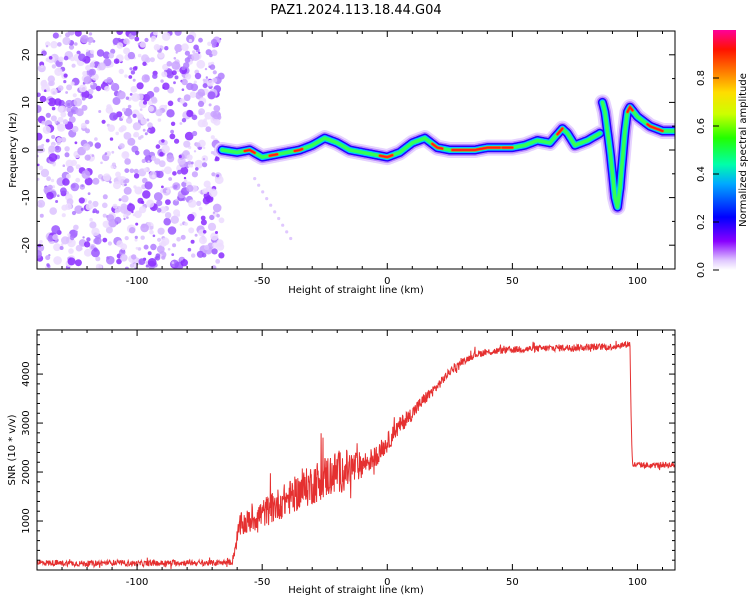 This screenshot has height=600, width=750. What do you see at coordinates (743, 150) in the screenshot?
I see `colorbar-label: Normalized spectral amplitude` at bounding box center [743, 150].